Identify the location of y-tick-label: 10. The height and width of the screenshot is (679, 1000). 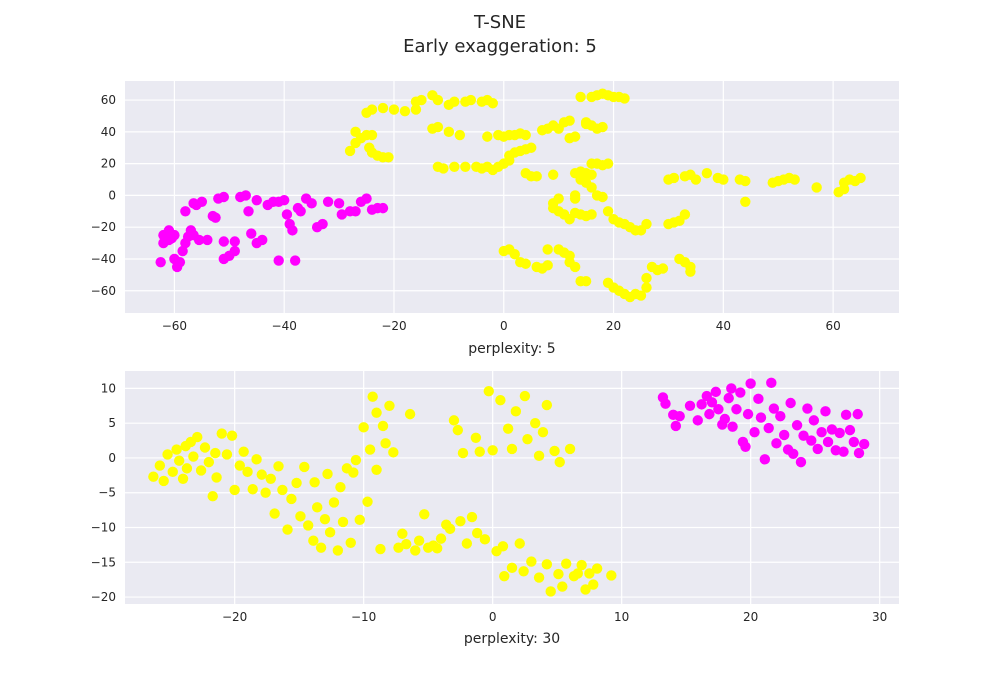
(108, 388).